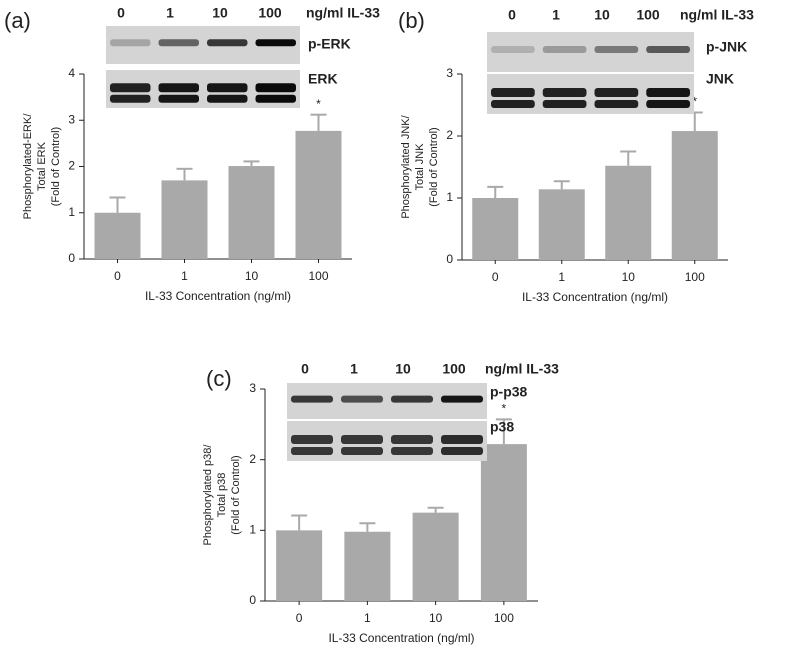 The width and height of the screenshot is (800, 657). What do you see at coordinates (71, 73) in the screenshot?
I see `y-tick-label: 4` at bounding box center [71, 73].